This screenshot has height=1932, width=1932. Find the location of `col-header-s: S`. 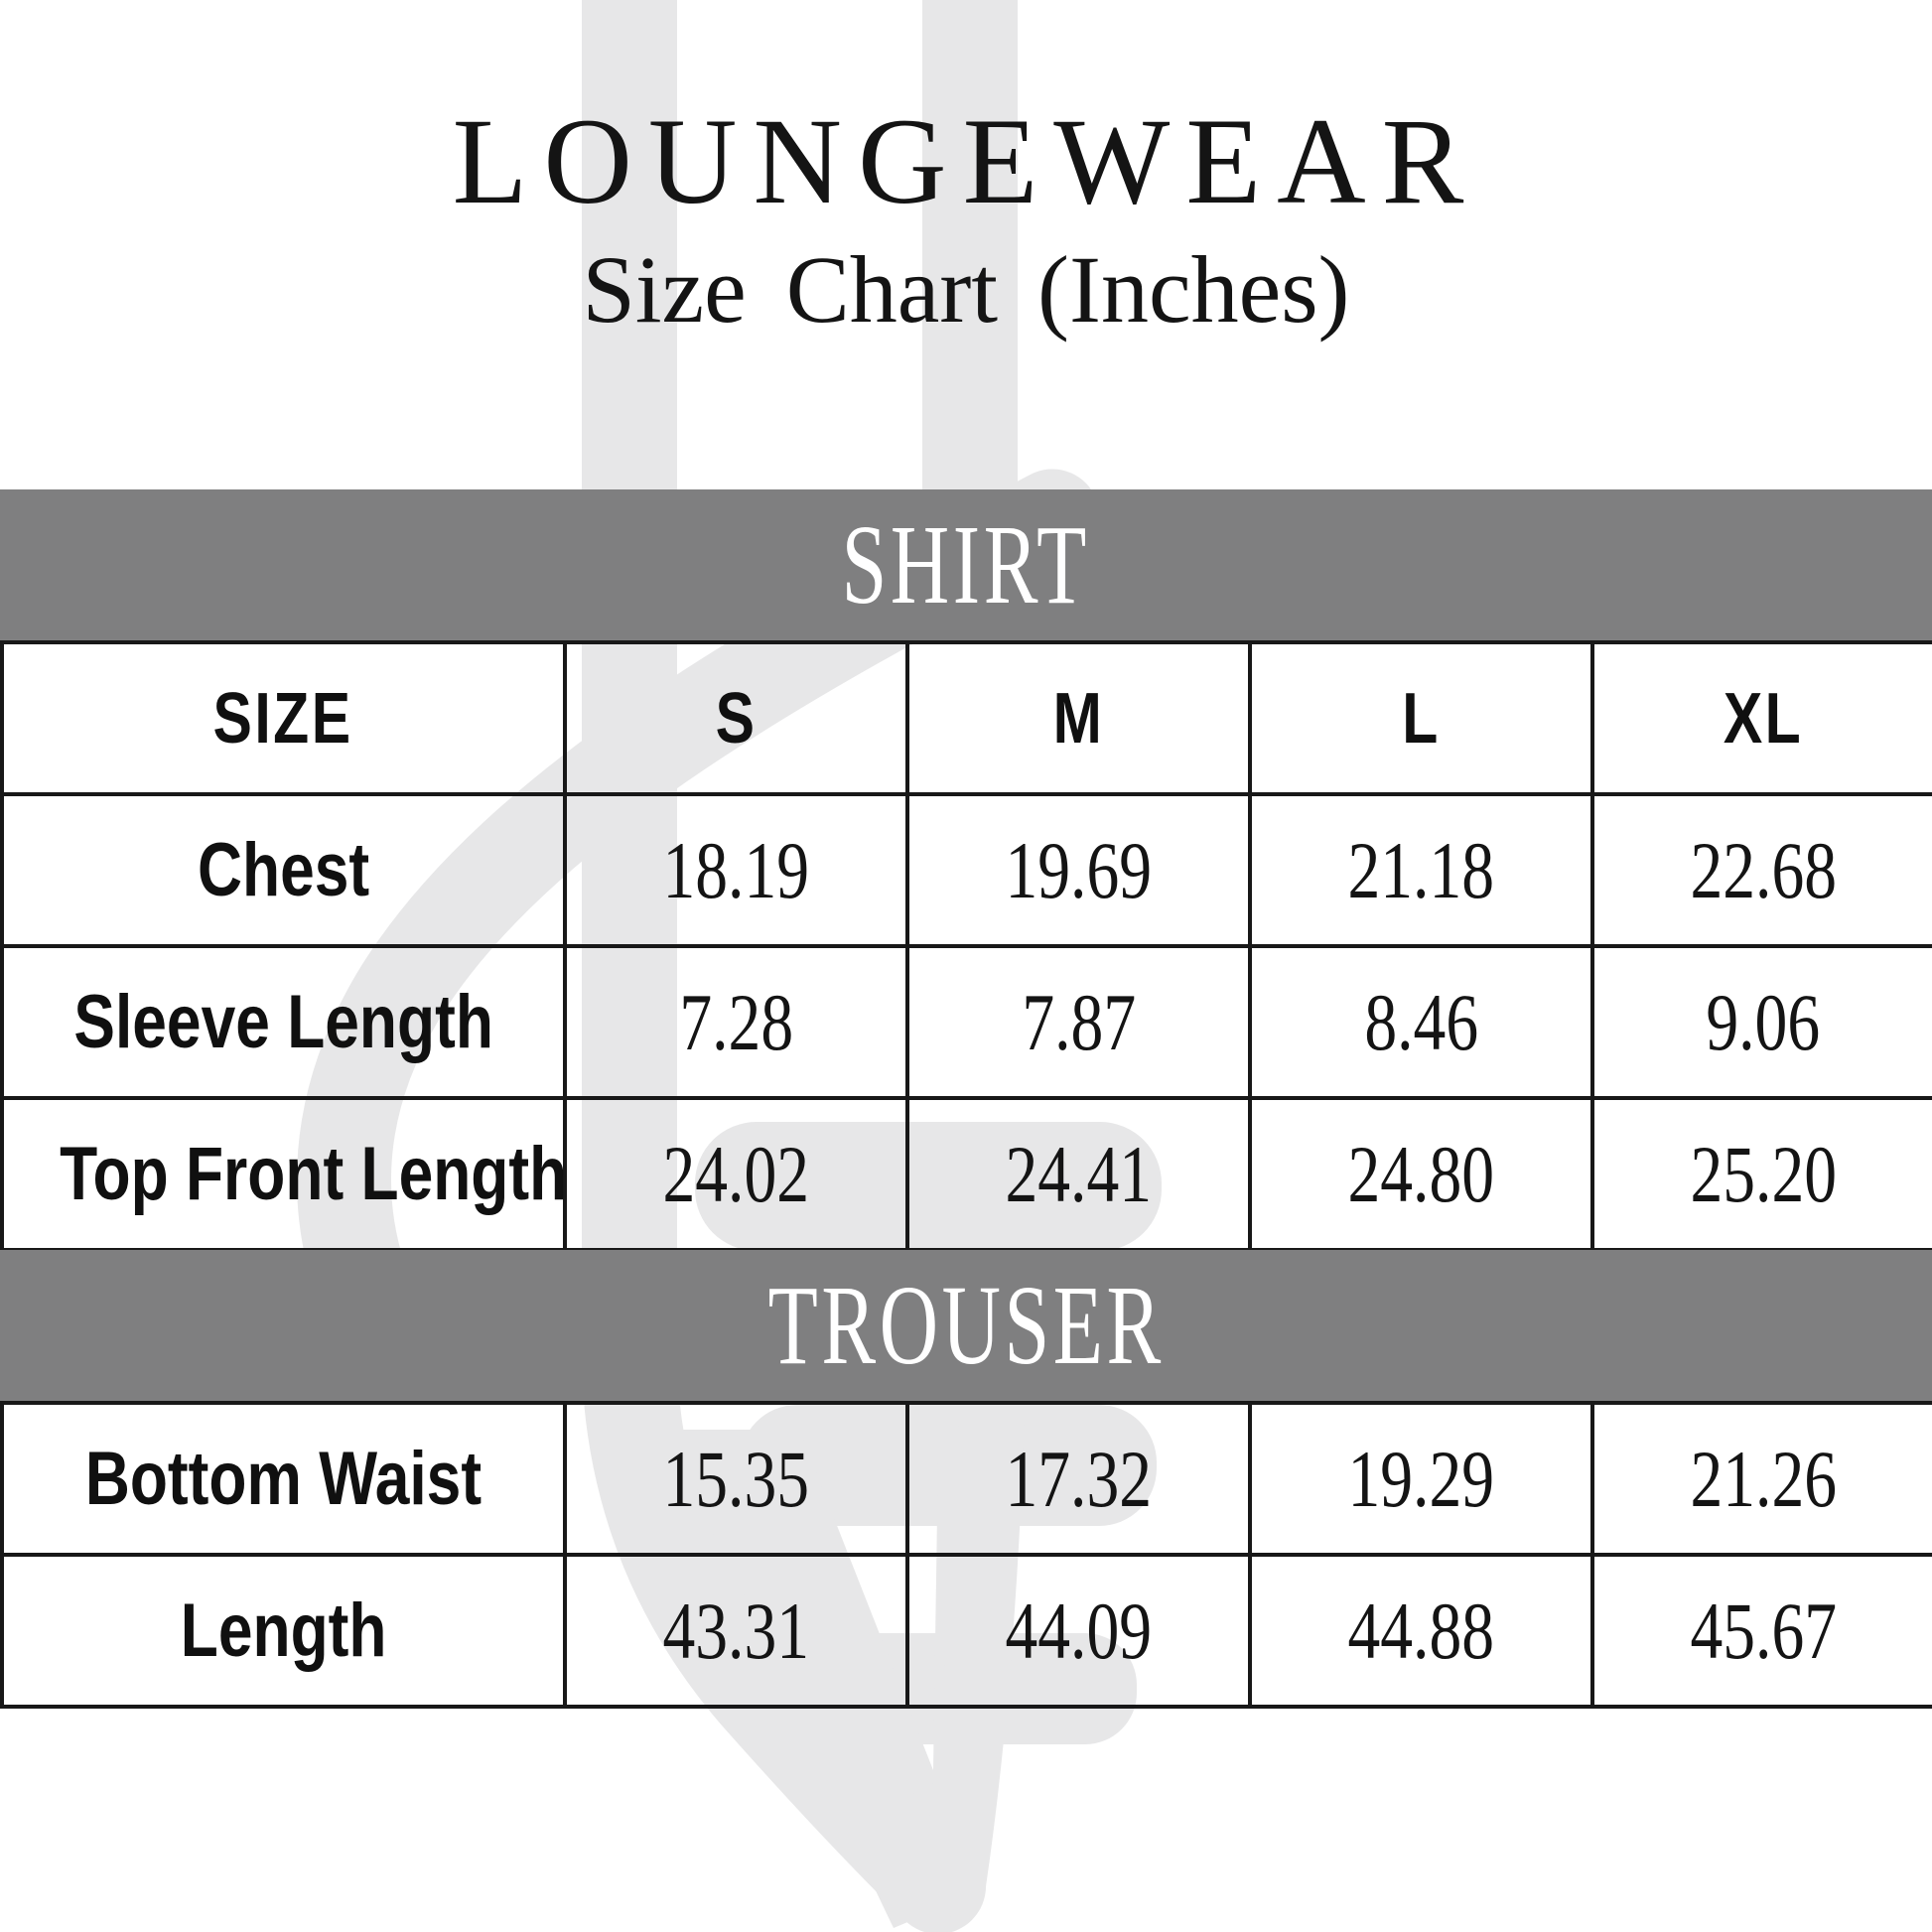

col-header-s: S is located at coordinates (736, 718).